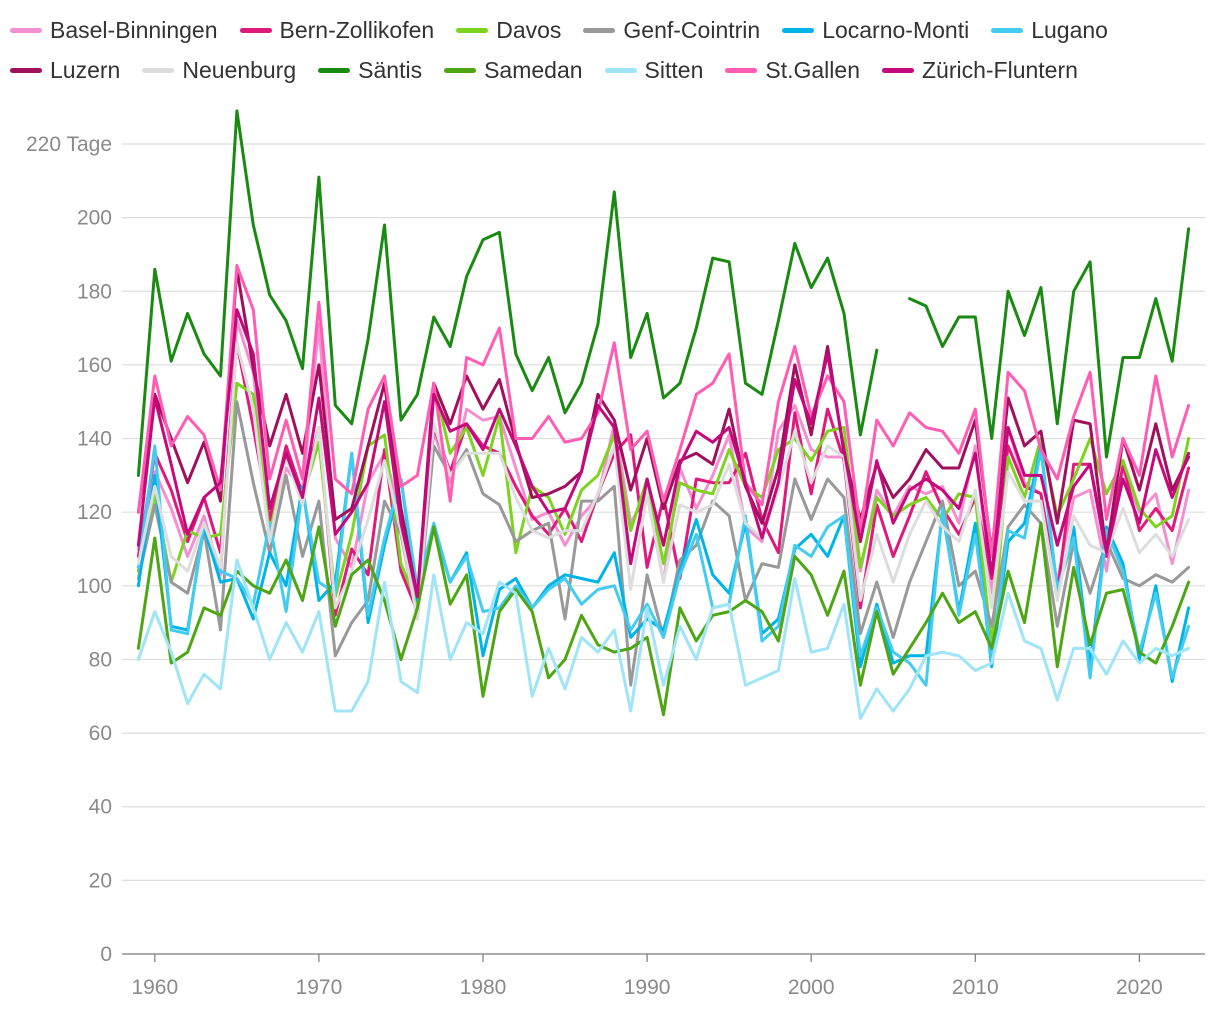 Image resolution: width=1220 pixels, height=1020 pixels. Describe the element at coordinates (663, 639) in the screenshot. I see `series-line-sitten` at that location.